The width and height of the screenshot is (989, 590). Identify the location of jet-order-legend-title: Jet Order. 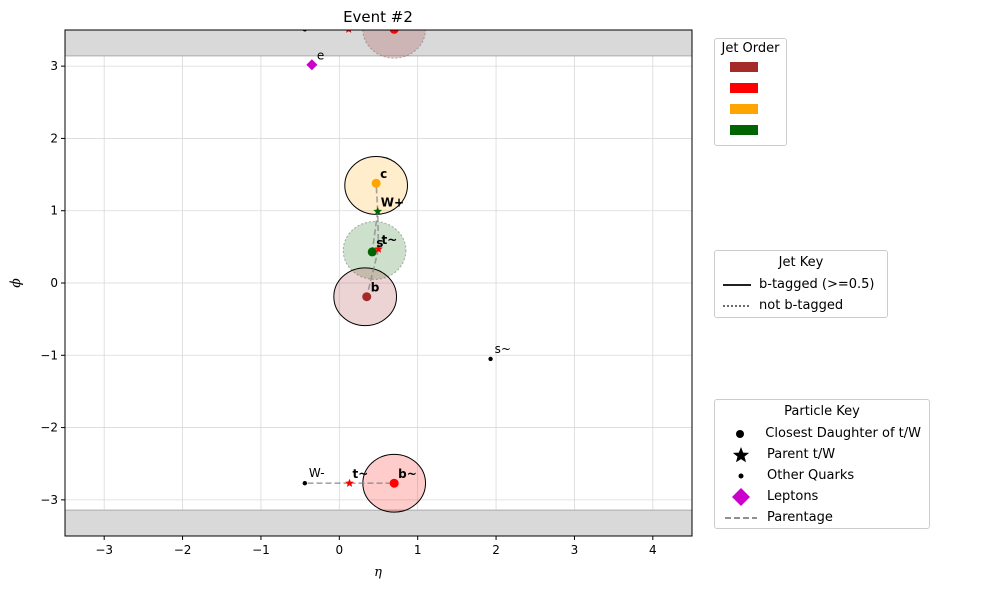
(750, 48).